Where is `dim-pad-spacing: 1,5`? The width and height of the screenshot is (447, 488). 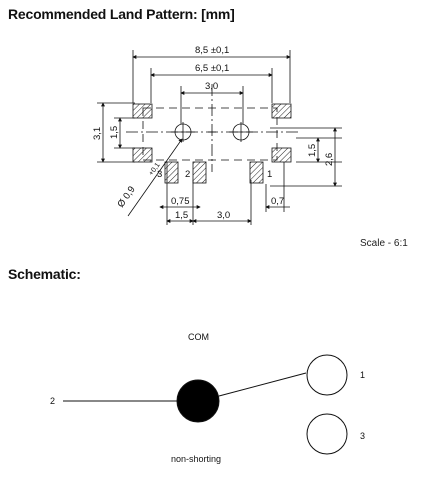 dim-pad-spacing: 1,5 is located at coordinates (181, 215).